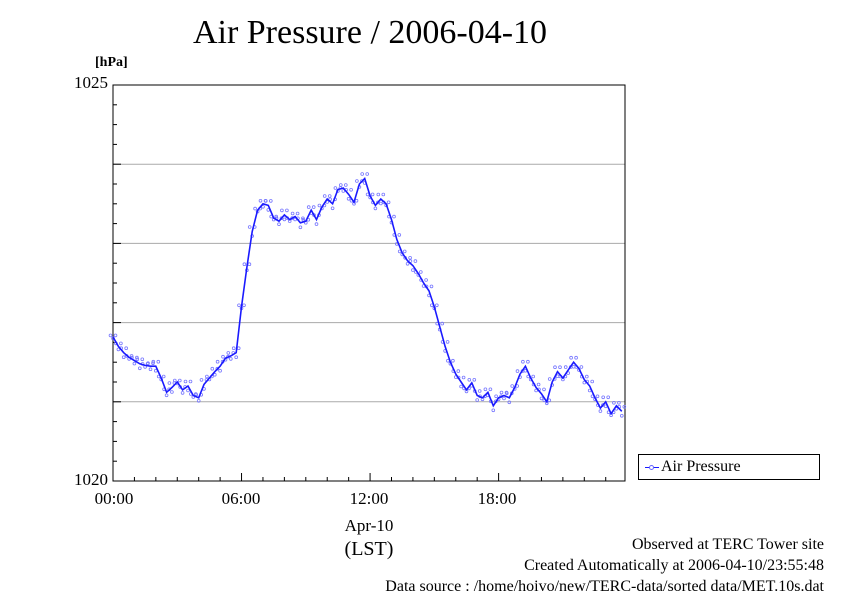 Image resolution: width=842 pixels, height=596 pixels. I want to click on legend: Air Pressure, so click(729, 467).